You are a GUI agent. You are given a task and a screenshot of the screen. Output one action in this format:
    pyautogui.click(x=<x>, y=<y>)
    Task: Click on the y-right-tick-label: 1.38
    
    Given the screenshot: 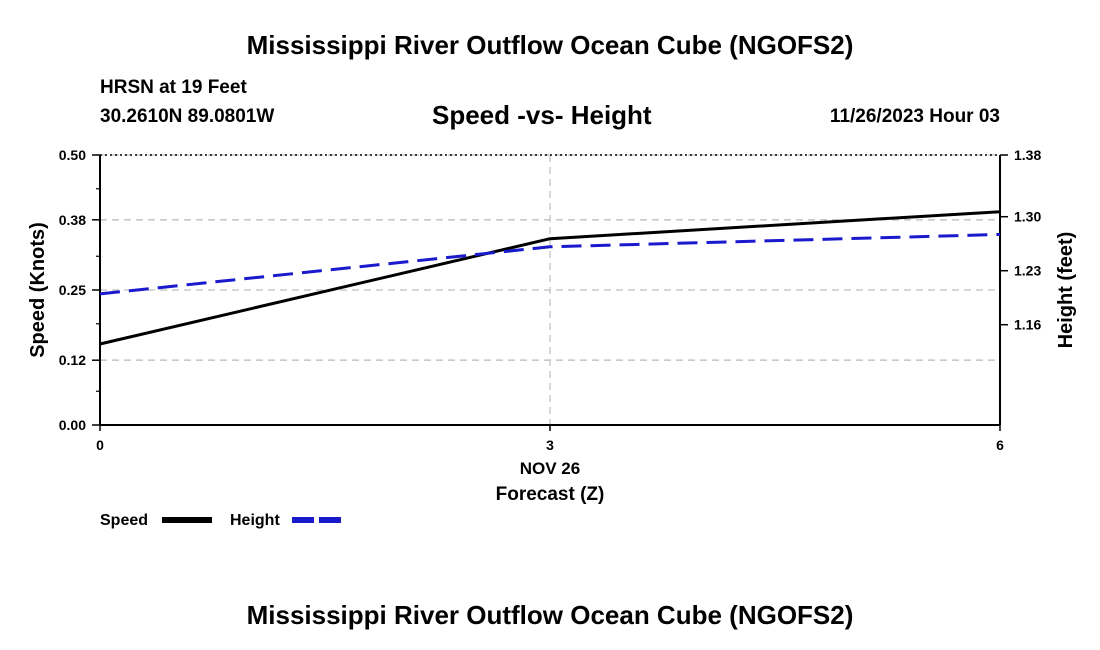 What is the action you would take?
    pyautogui.click(x=1027, y=155)
    